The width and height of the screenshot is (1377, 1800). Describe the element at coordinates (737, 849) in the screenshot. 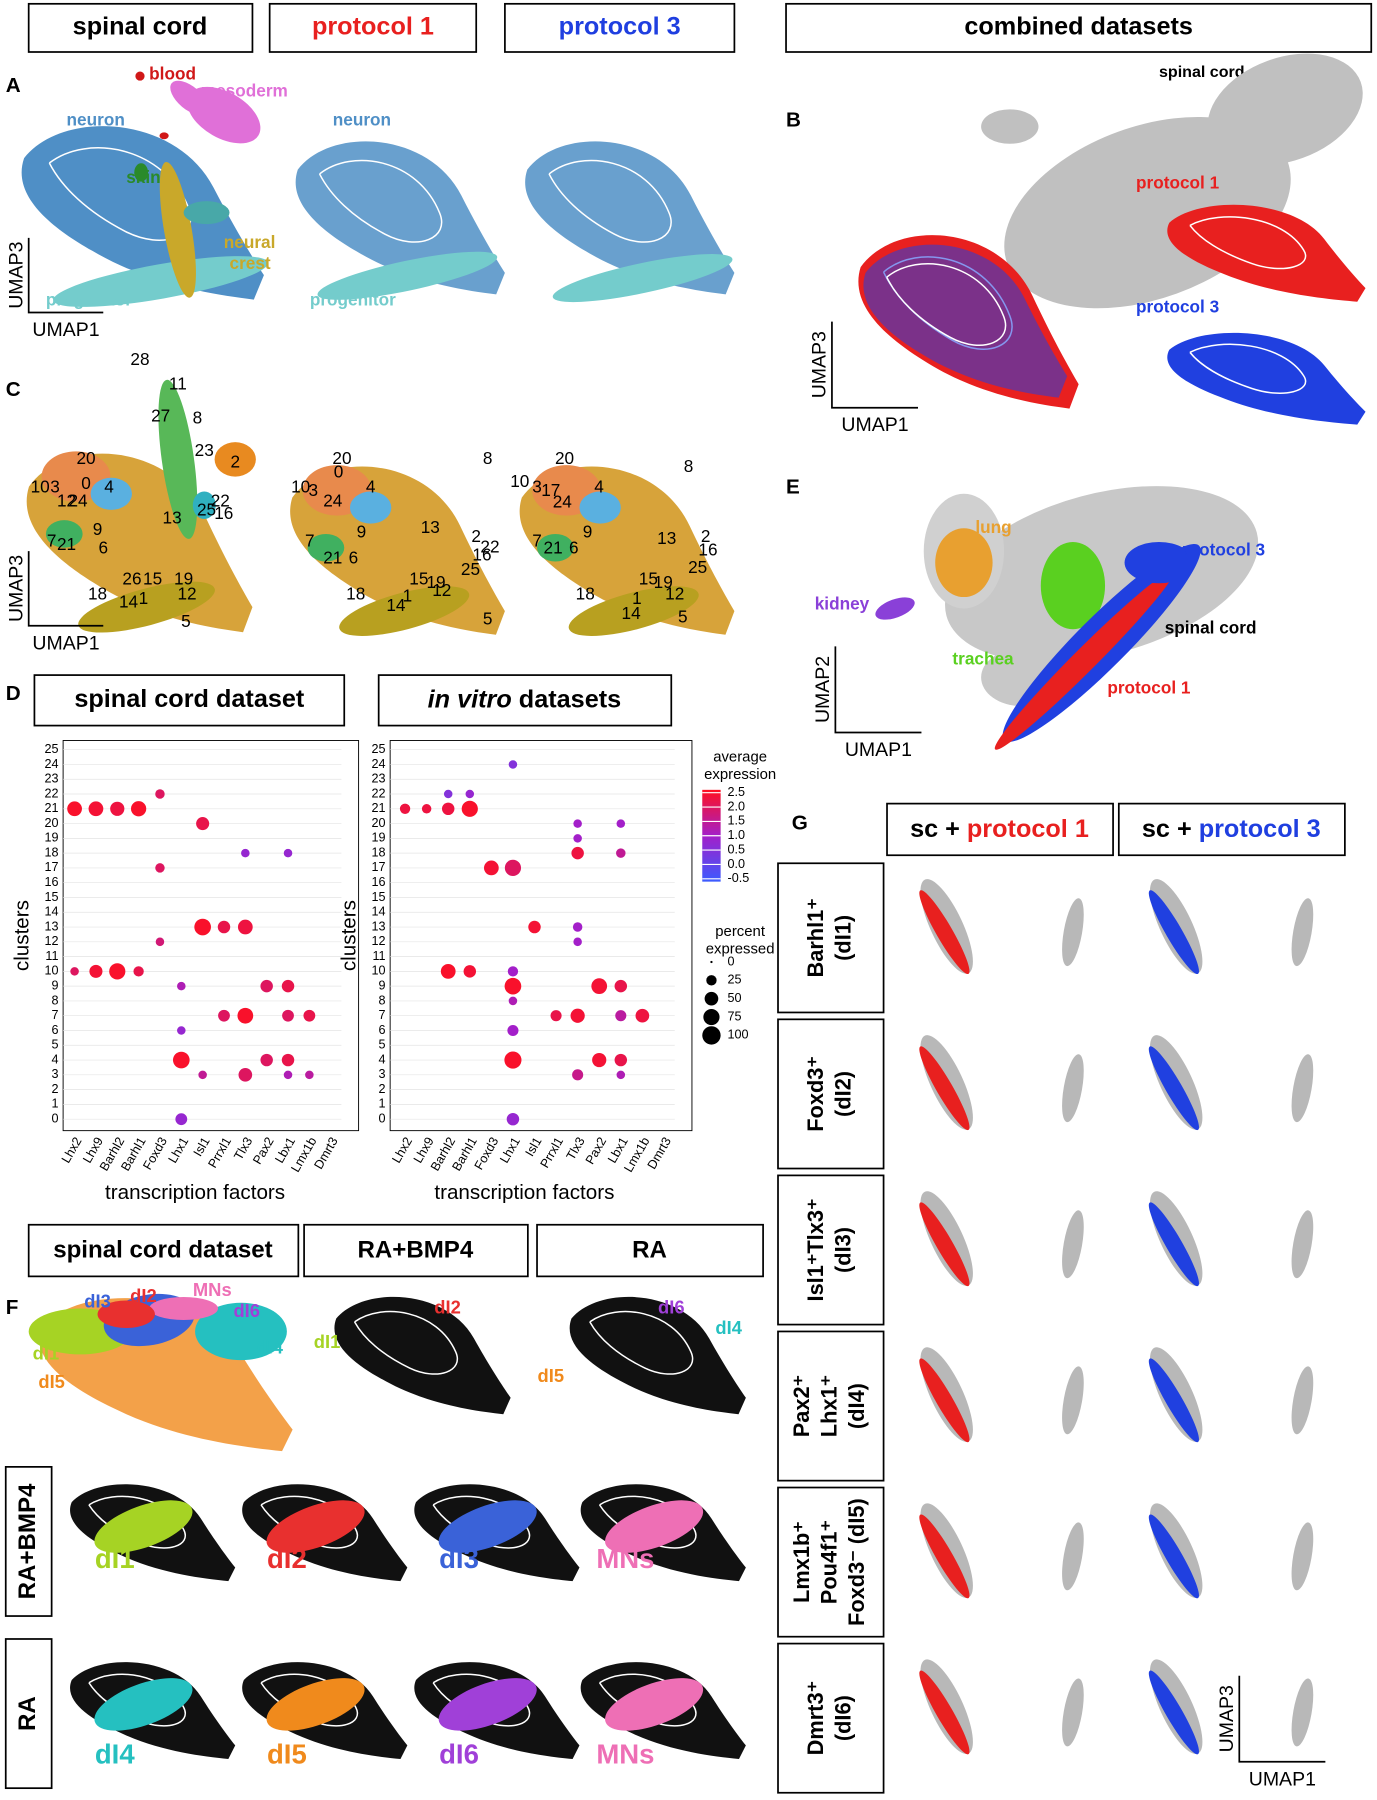

I see `legend-tick-label: 0.5` at that location.